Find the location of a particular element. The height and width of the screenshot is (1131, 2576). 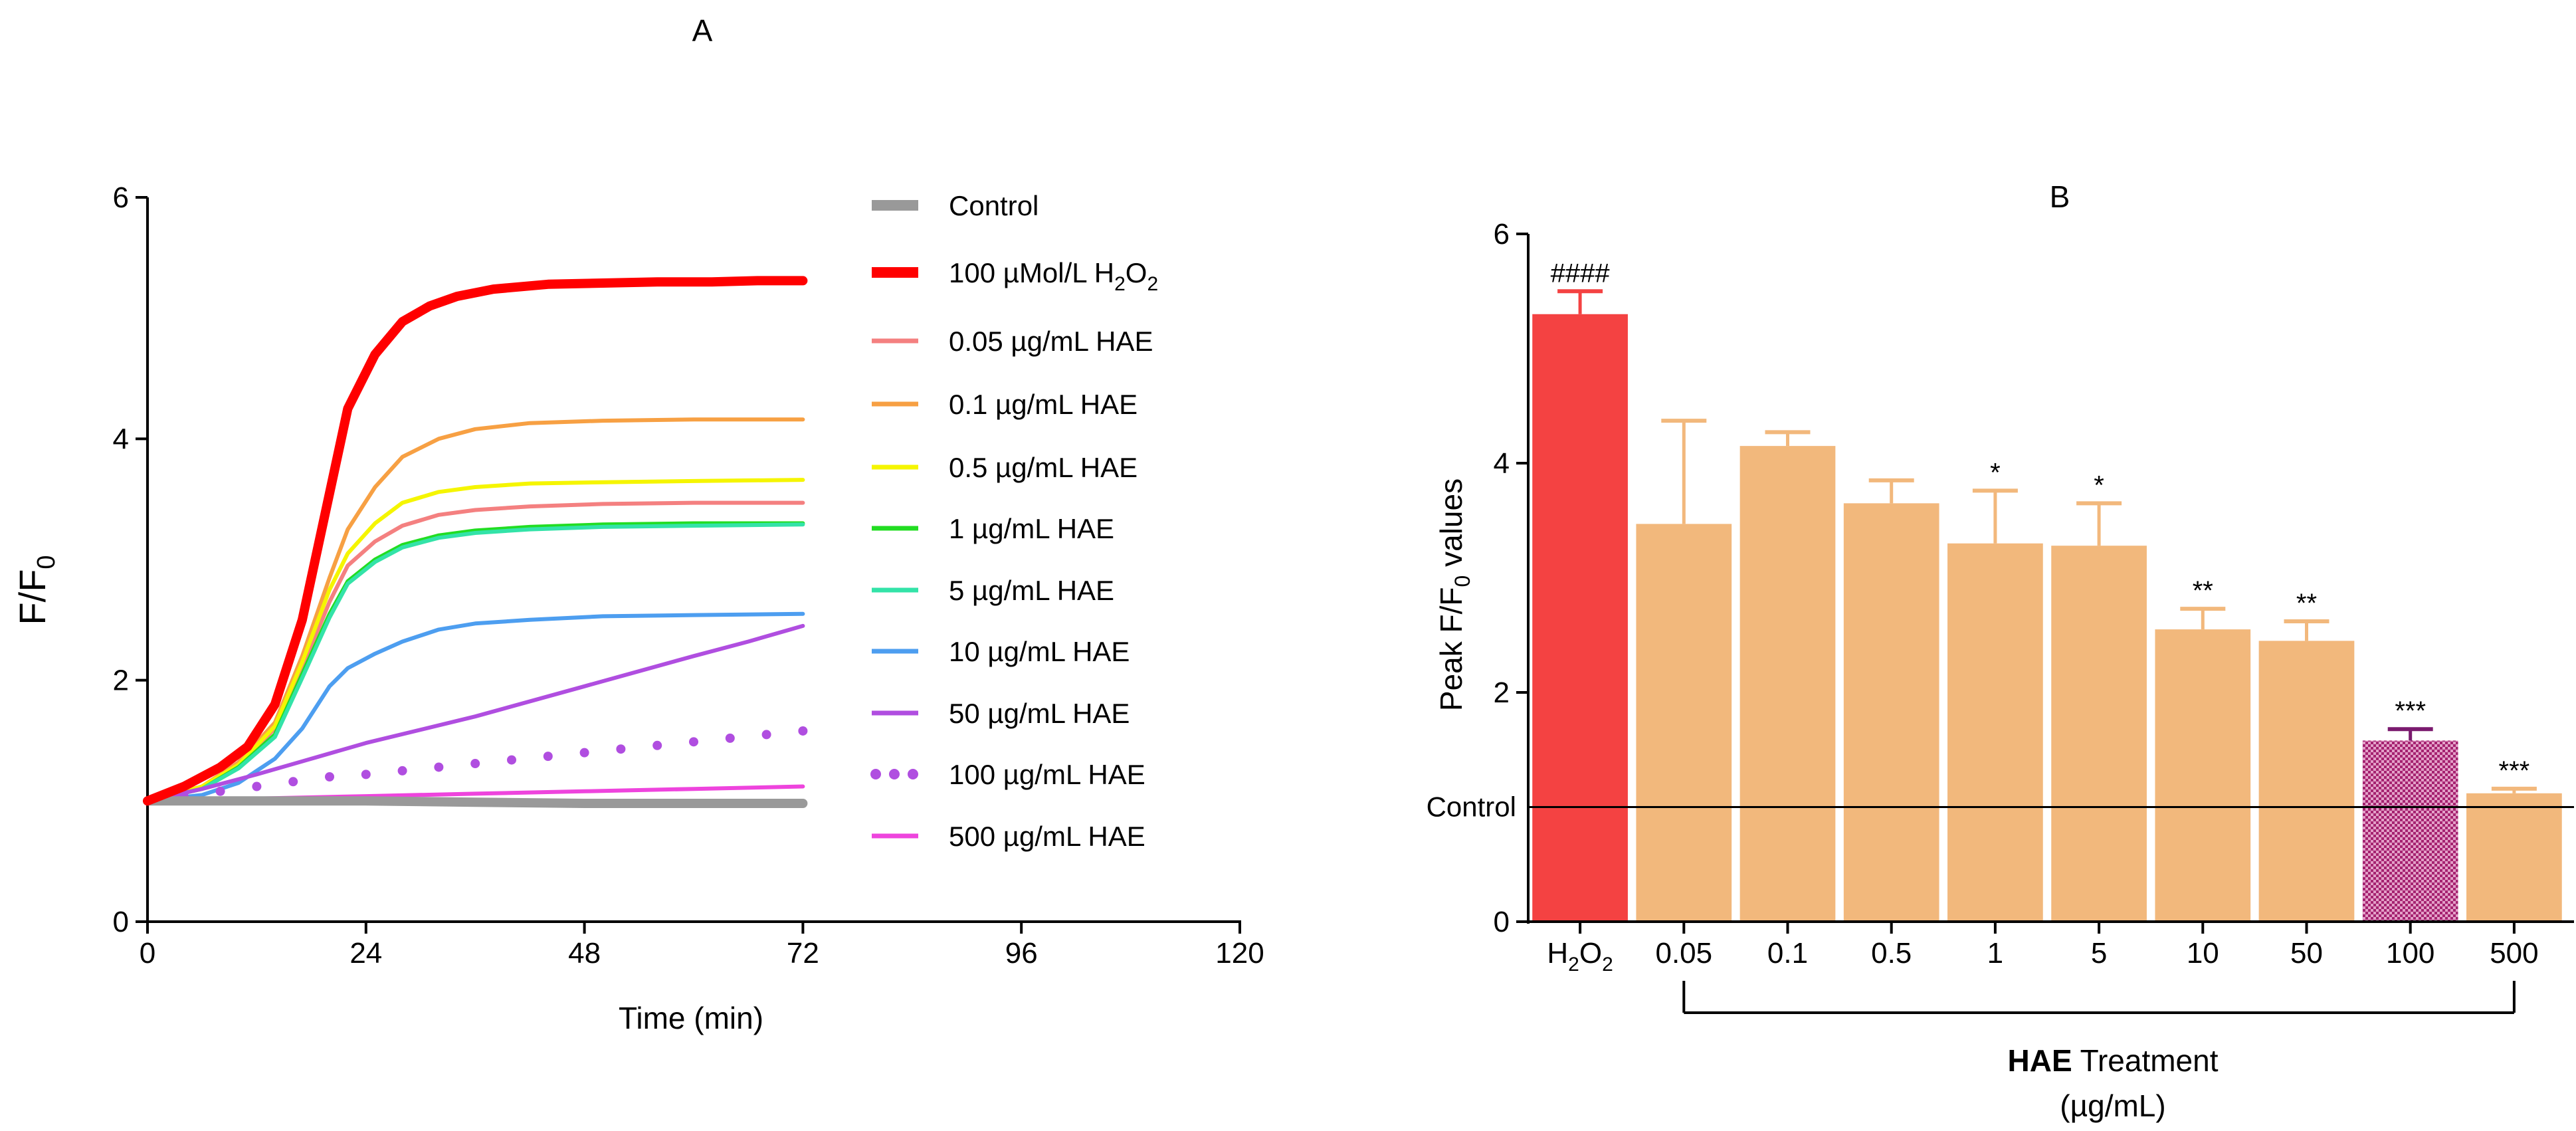

panel-b-group-label-rest: Treatment is located at coordinates (2145, 1060).